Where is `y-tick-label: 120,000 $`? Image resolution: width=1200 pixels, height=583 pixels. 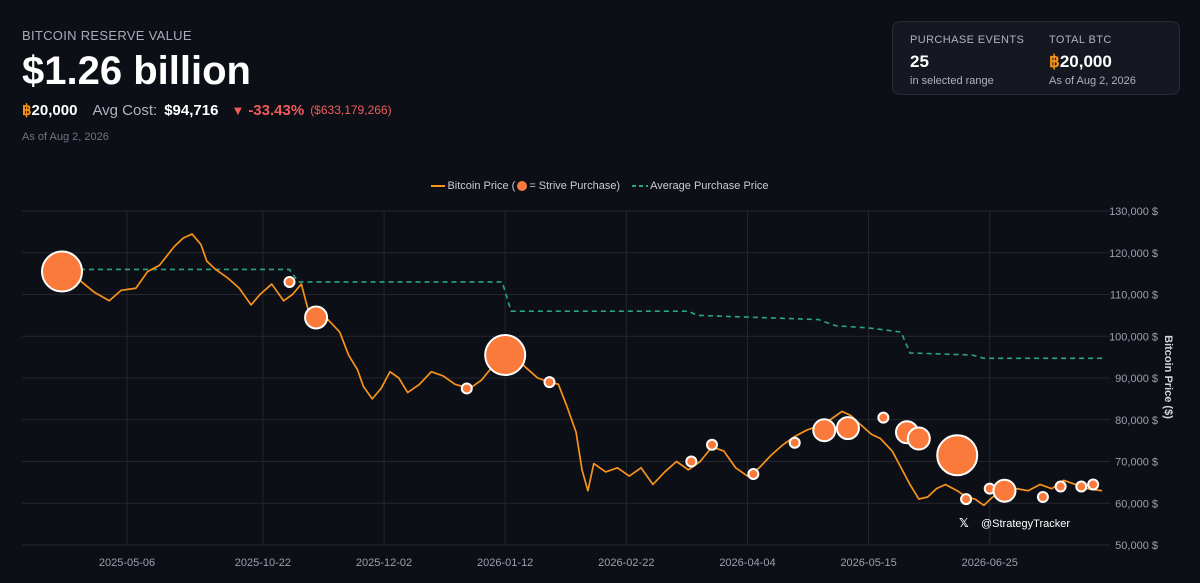 y-tick-label: 120,000 $ is located at coordinates (1133, 254).